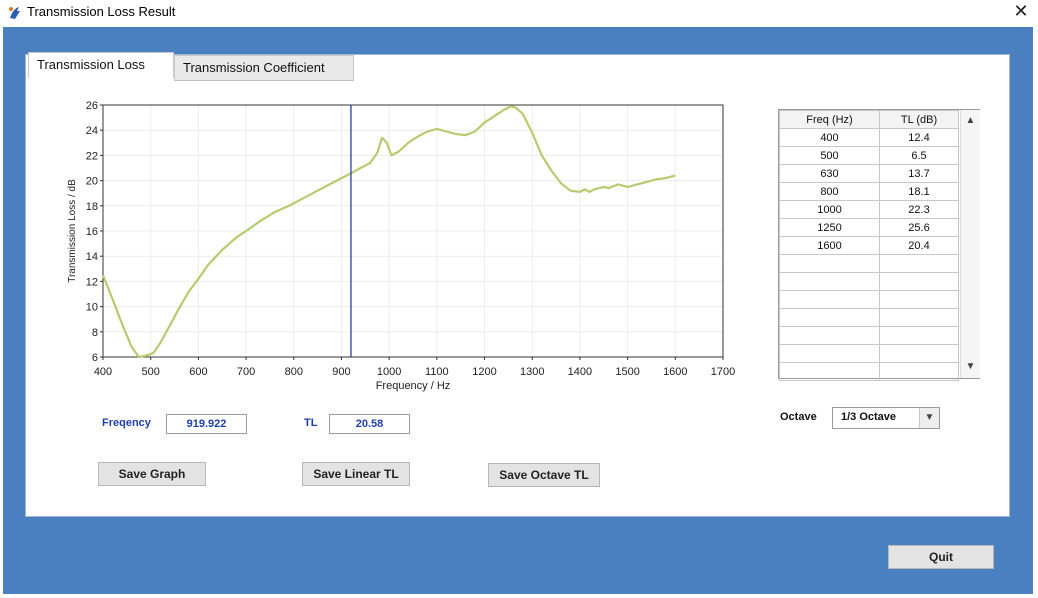  I want to click on frequency-label: Freqency, so click(126, 423).